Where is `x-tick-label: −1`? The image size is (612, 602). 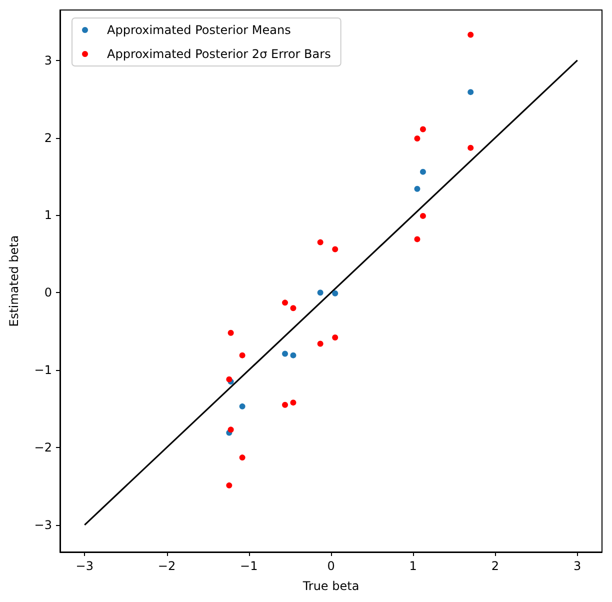
x-tick-label: −1 is located at coordinates (249, 566).